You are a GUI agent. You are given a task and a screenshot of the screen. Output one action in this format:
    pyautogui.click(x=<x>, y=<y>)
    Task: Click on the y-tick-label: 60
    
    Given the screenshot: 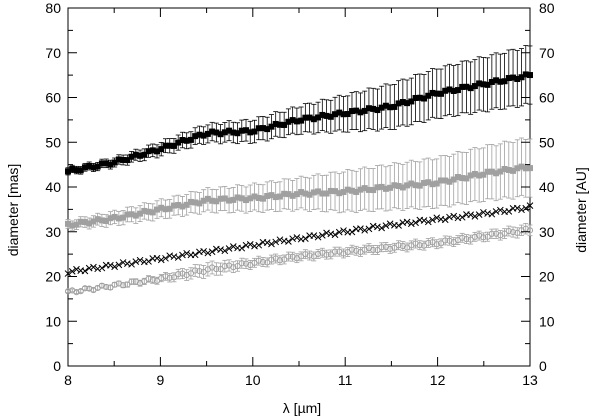 What is the action you would take?
    pyautogui.click(x=53, y=98)
    